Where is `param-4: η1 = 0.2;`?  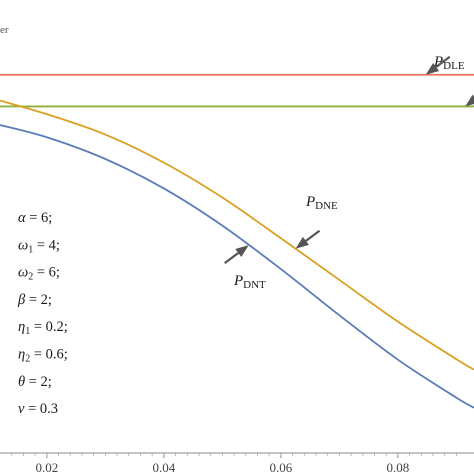 param-4: η1 = 0.2; is located at coordinates (43, 328).